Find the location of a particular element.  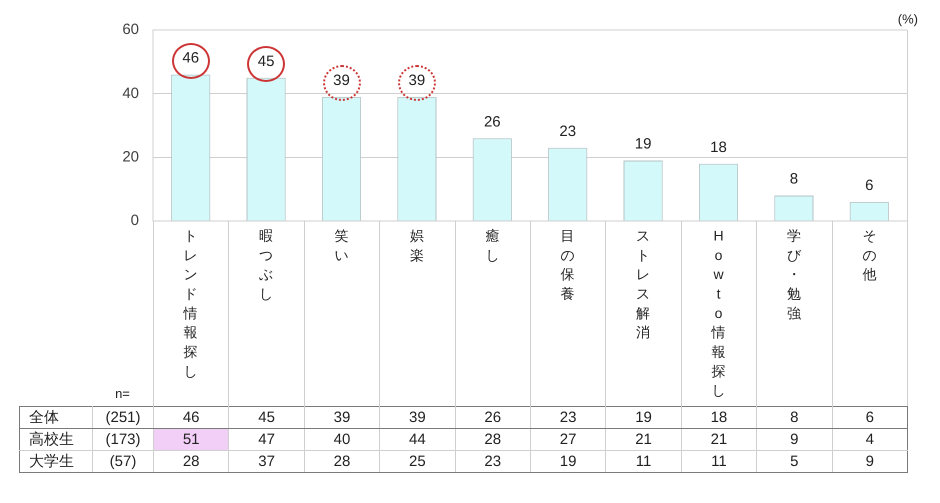

x-tick-label: トレンド情報探し is located at coordinates (190, 303).